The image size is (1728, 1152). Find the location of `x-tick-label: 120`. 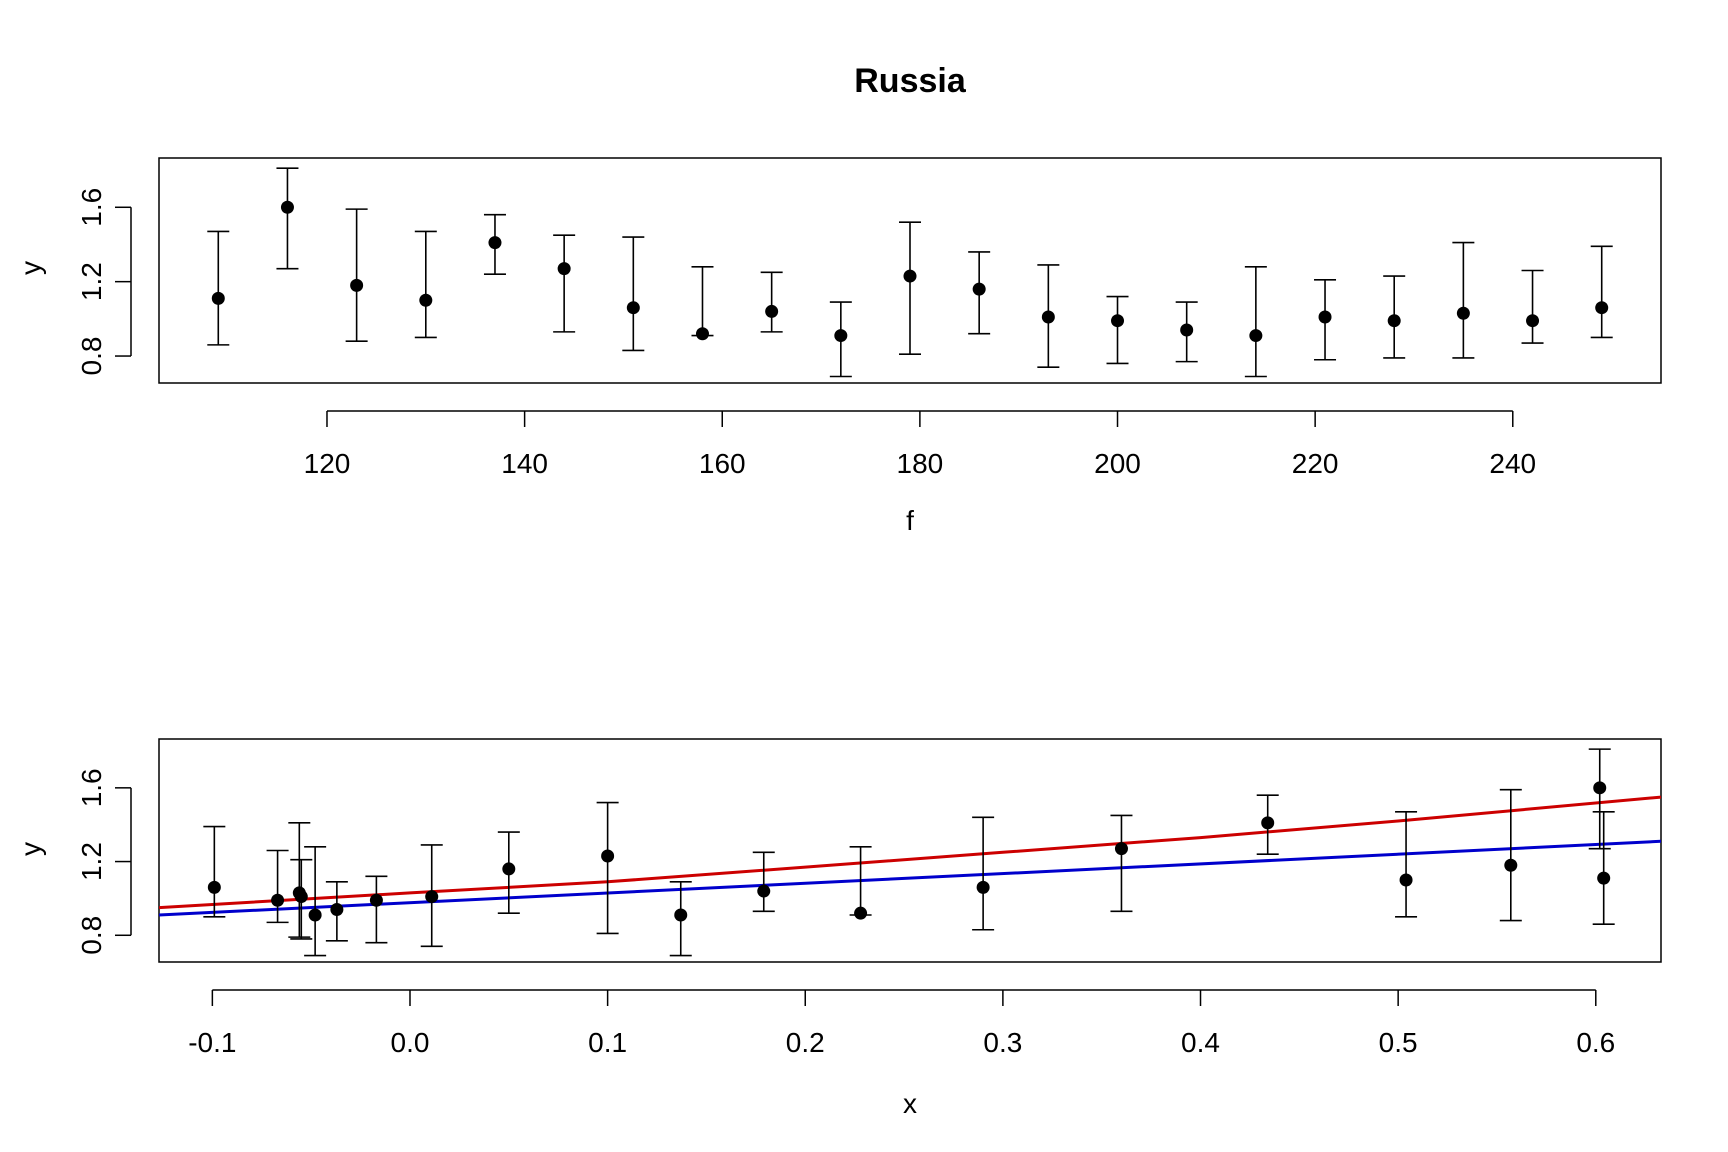

x-tick-label: 120 is located at coordinates (327, 463).